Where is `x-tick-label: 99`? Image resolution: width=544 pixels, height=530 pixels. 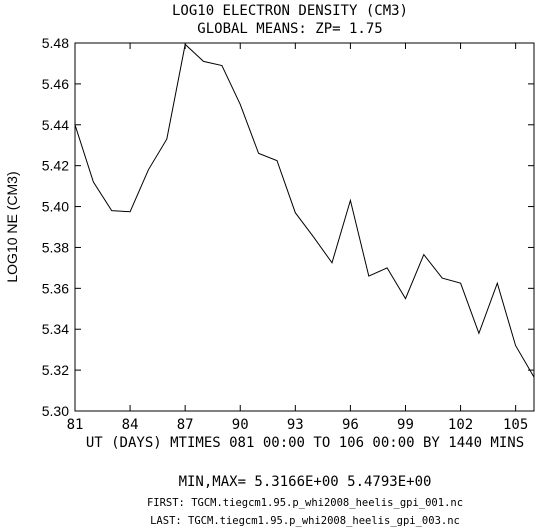 x-tick-label: 99 is located at coordinates (405, 425).